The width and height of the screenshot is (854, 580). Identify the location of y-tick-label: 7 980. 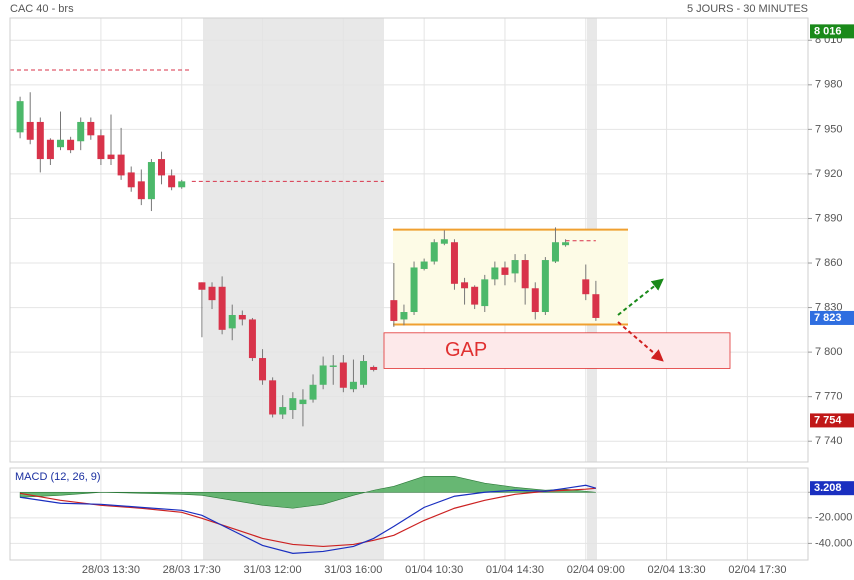
(829, 85).